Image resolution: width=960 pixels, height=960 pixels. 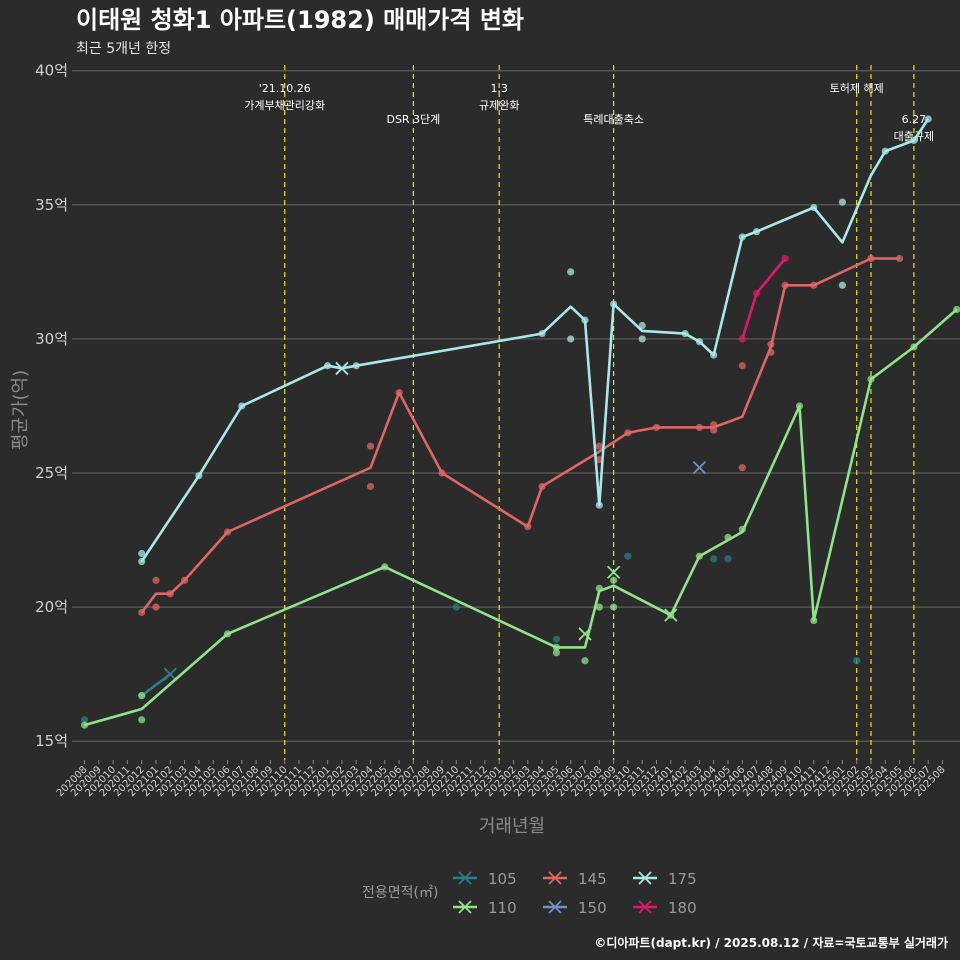 What do you see at coordinates (284, 105) in the screenshot?
I see `event-label: 가계부채관리강화` at bounding box center [284, 105].